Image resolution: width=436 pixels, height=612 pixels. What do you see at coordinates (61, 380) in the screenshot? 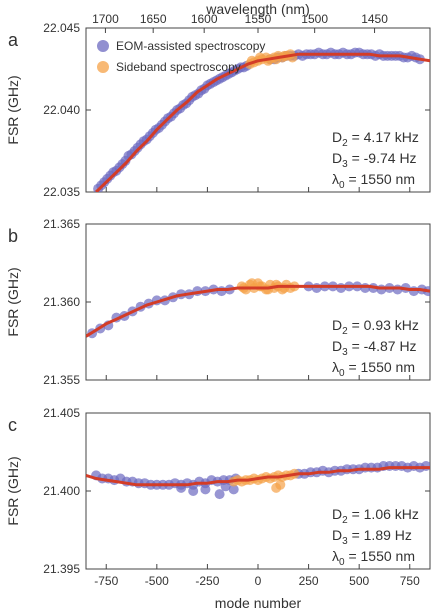
I see `y-tick-label: 21.355` at bounding box center [61, 380].